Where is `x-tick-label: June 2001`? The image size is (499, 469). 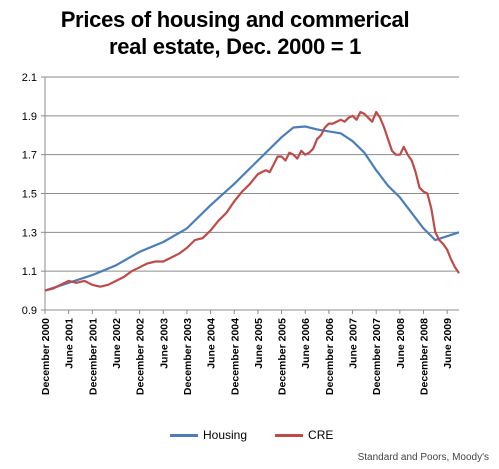
x-tick-label: June 2001 is located at coordinates (70, 343).